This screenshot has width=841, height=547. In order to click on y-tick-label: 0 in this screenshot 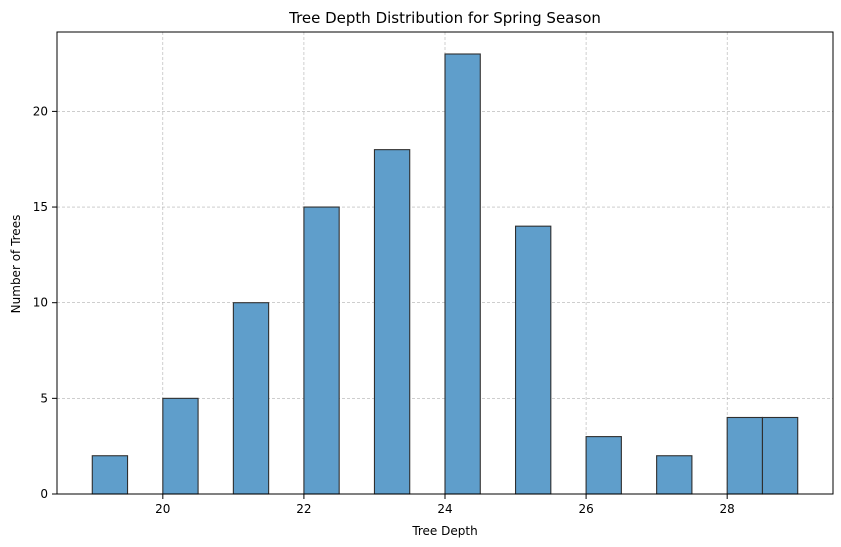, I will do `click(44, 494)`.